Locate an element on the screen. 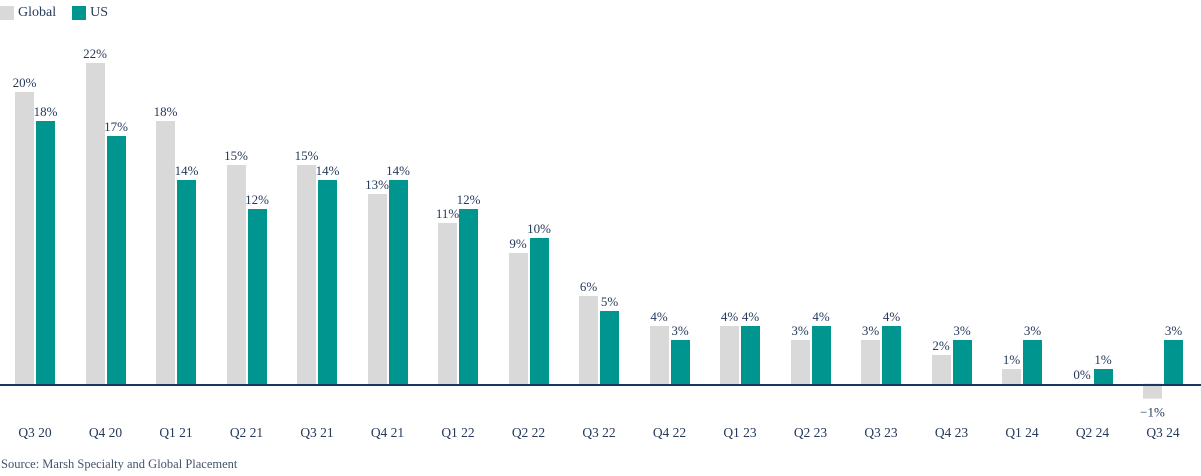  bar-pair: 20% 18% is located at coordinates (35, 192).